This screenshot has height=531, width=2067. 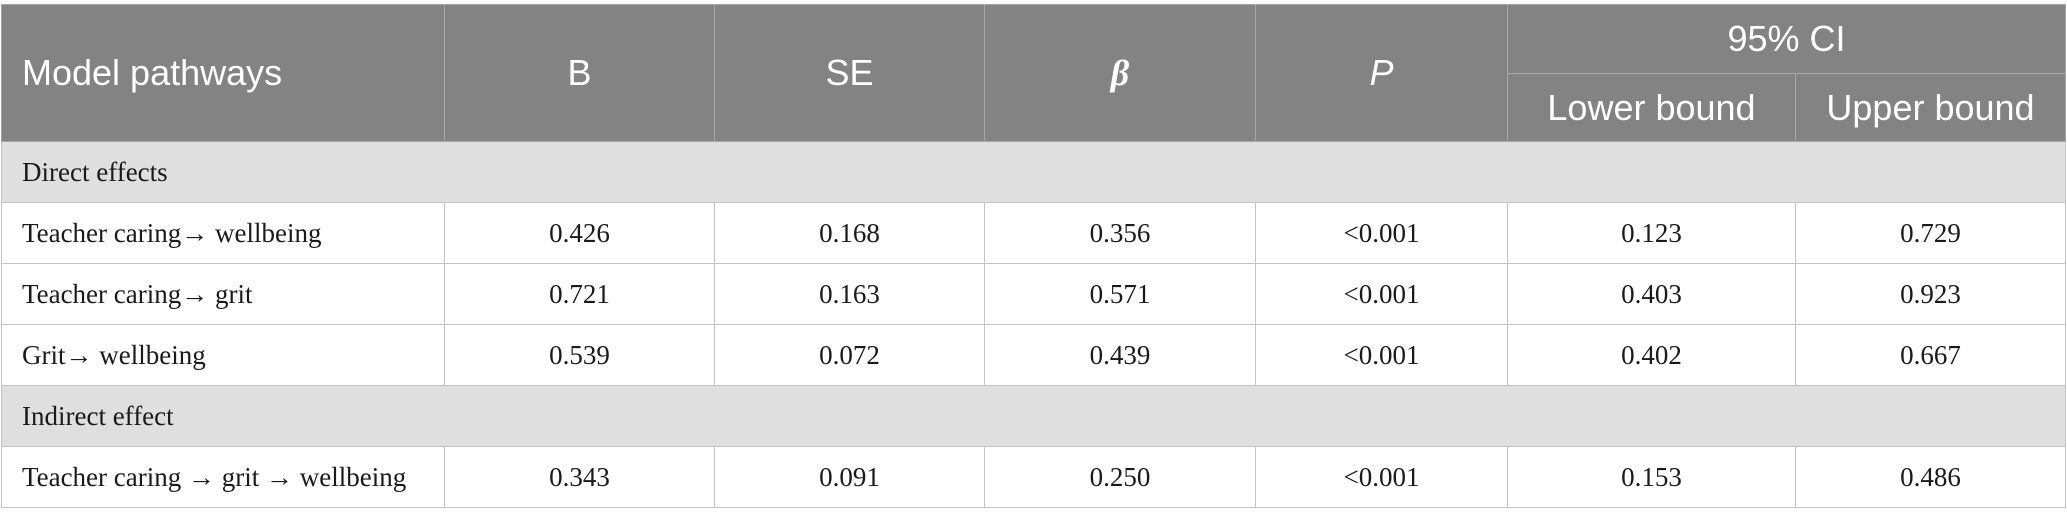 I want to click on cell-path: Teacher caring → grit → wellbeing, so click(x=223, y=477).